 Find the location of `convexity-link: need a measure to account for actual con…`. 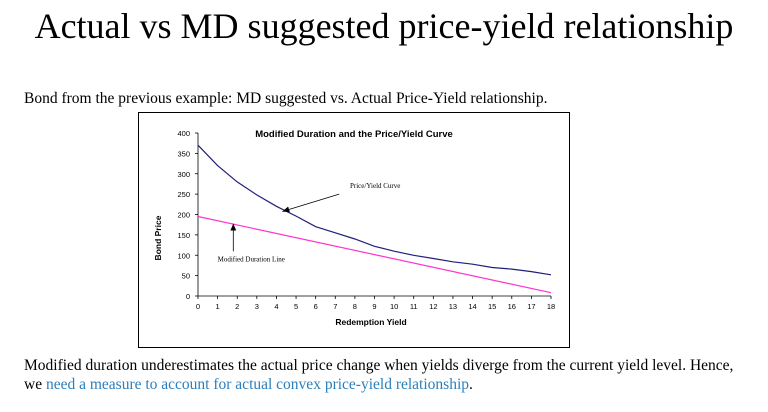

convexity-link: need a measure to account for actual con… is located at coordinates (257, 384).